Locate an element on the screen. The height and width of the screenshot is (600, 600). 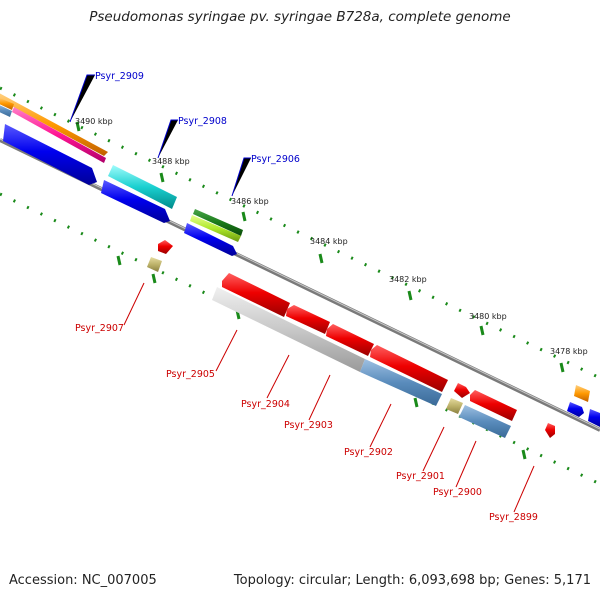
gene-grey-cog is located at coordinates (288, 329).